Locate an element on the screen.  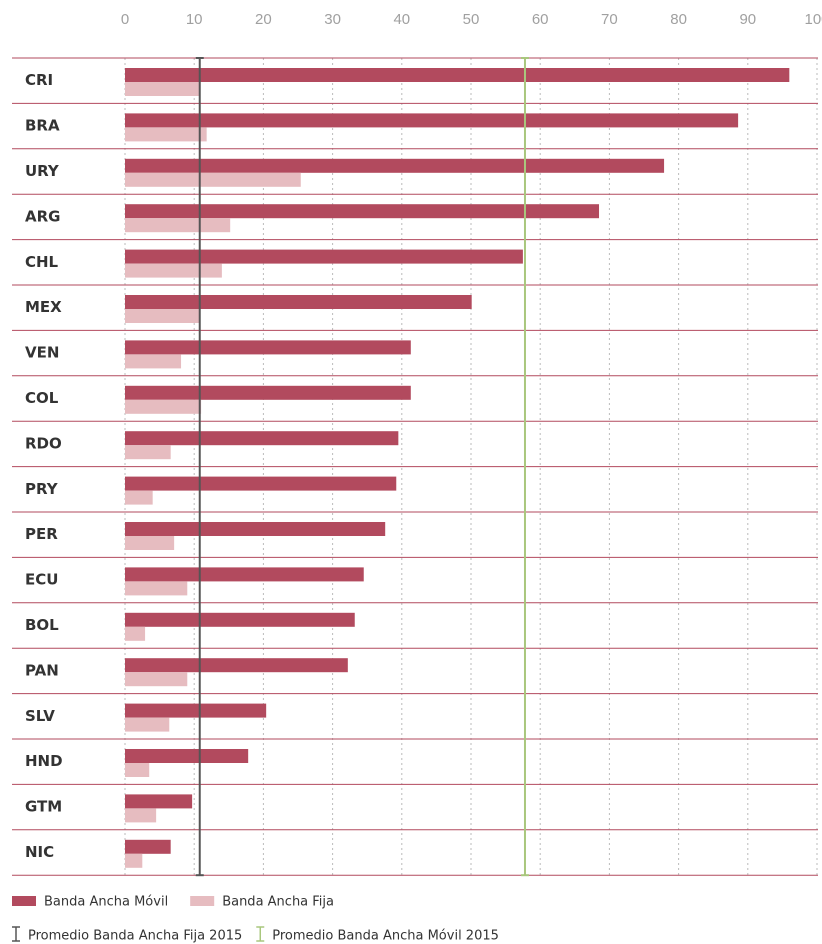
x-tick-label: 80 is located at coordinates (678, 19).